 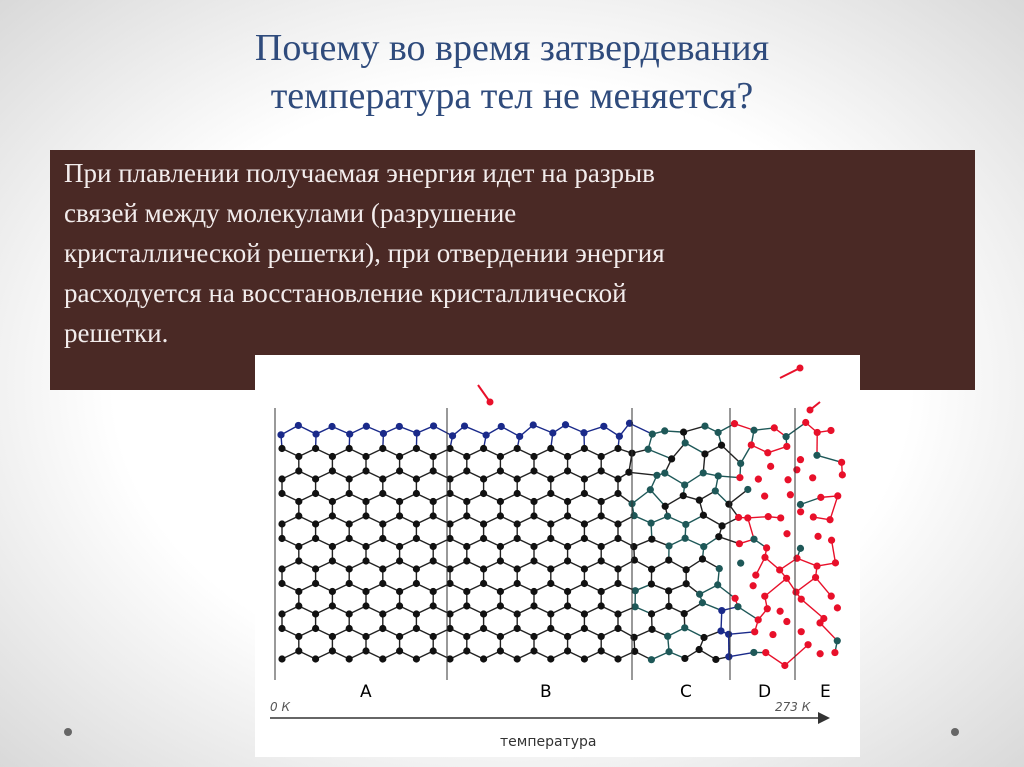 What do you see at coordinates (546, 692) in the screenshot?
I see `stage-label: B` at bounding box center [546, 692].